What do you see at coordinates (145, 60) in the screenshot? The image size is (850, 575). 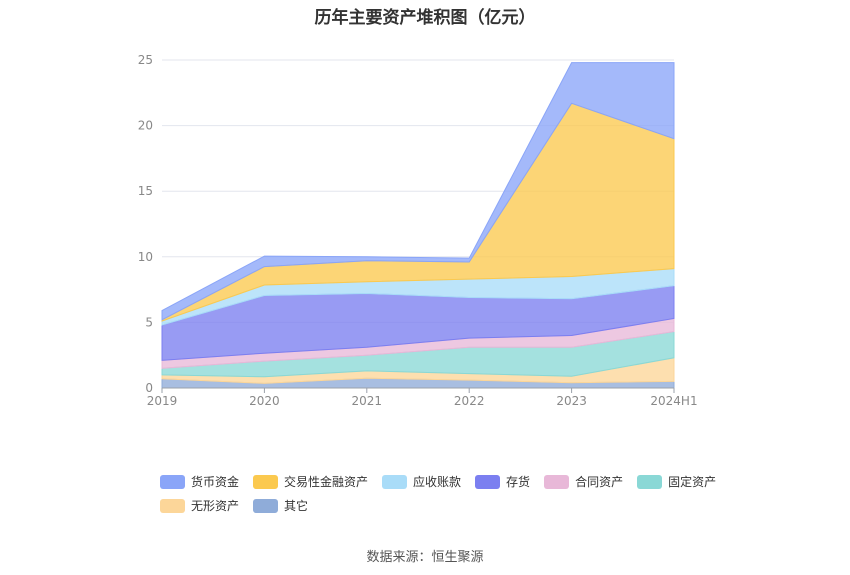 I see `y-tick-label: 25` at bounding box center [145, 60].